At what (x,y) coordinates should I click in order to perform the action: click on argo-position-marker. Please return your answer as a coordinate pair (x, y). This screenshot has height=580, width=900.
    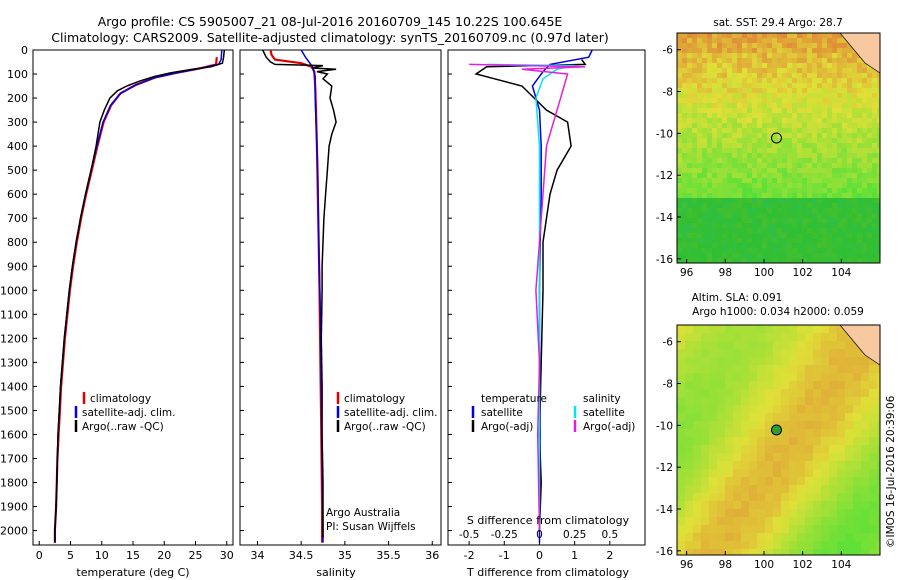
    Looking at the image, I should click on (776, 138).